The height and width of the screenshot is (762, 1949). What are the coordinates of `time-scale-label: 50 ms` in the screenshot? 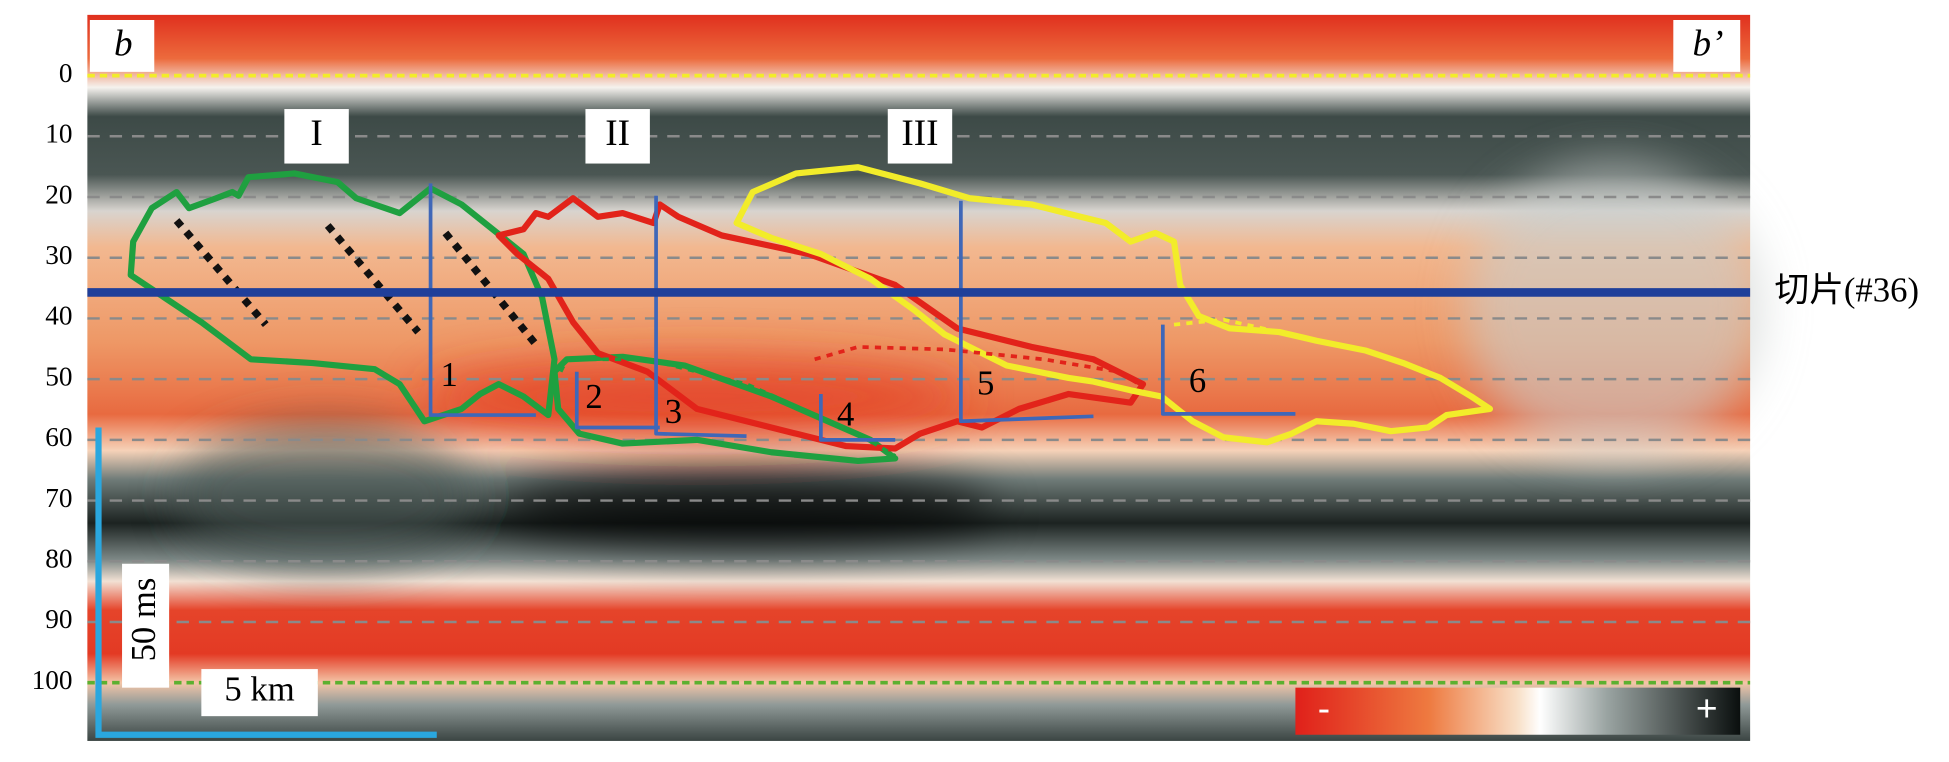 It's located at (143, 620).